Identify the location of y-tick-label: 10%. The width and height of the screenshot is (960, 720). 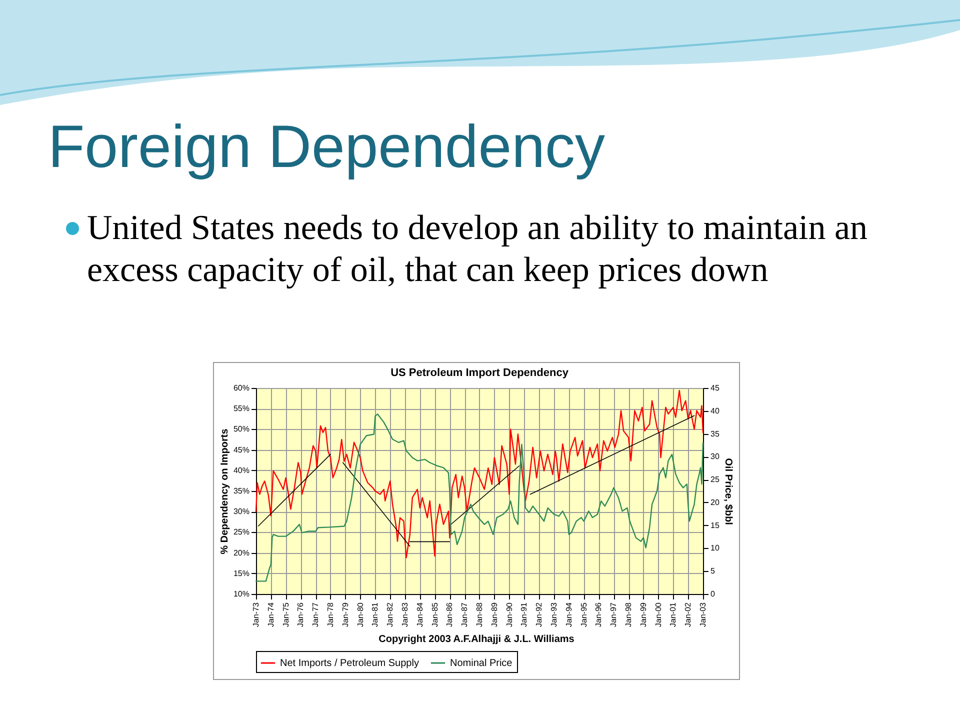
(241, 594).